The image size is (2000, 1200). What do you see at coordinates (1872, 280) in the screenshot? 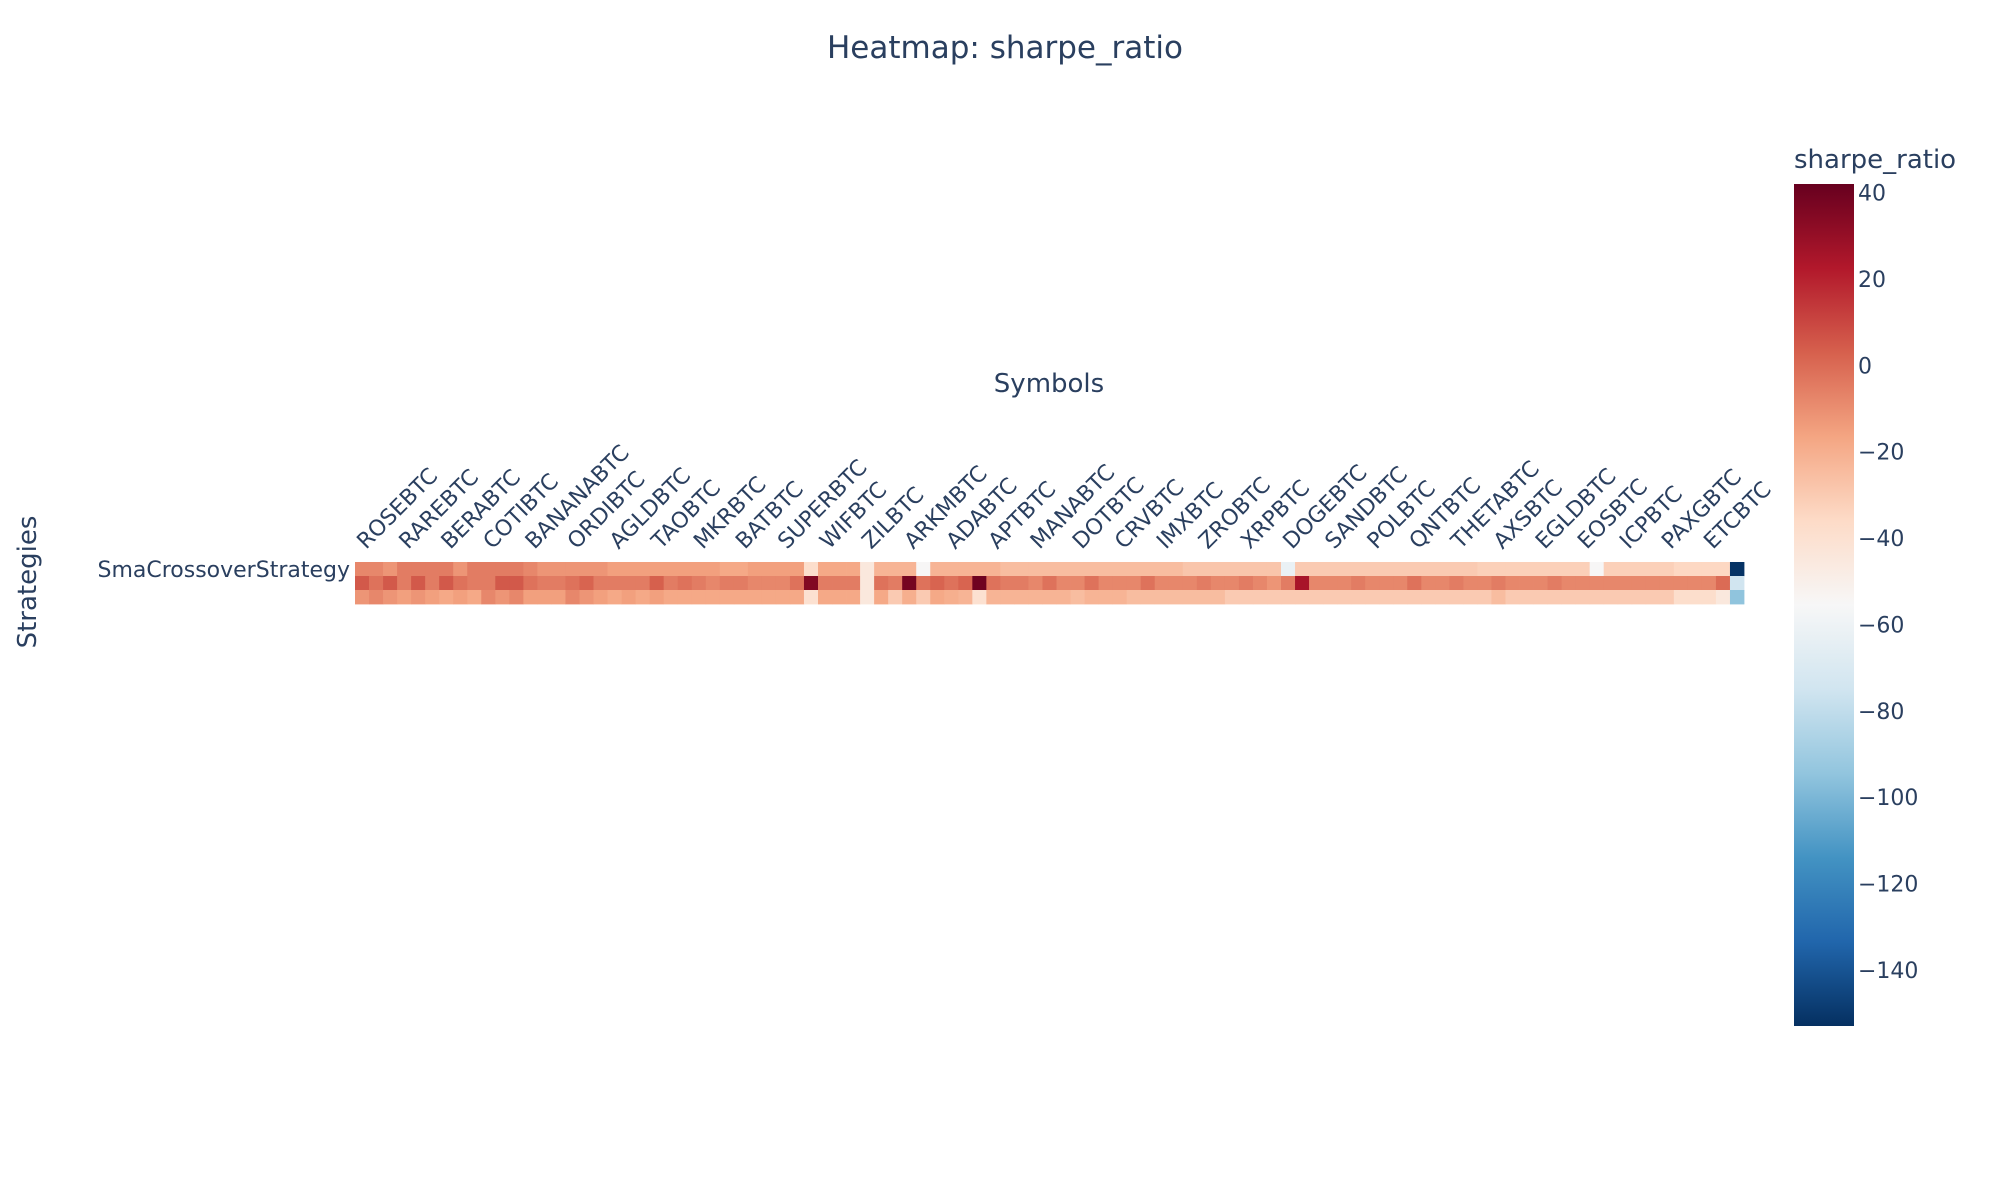
I see `colorbar-tick-label: 20` at bounding box center [1872, 280].